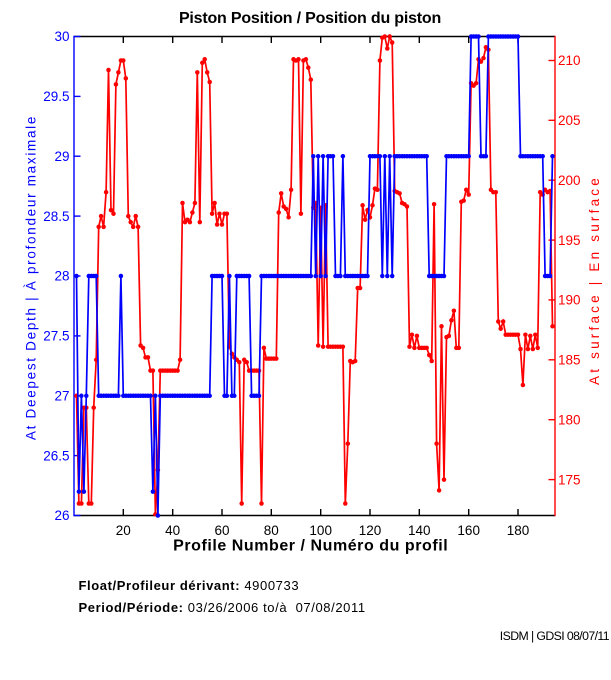 This screenshot has height=680, width=611. What do you see at coordinates (123, 530) in the screenshot?
I see `svg-text: 20` at bounding box center [123, 530].